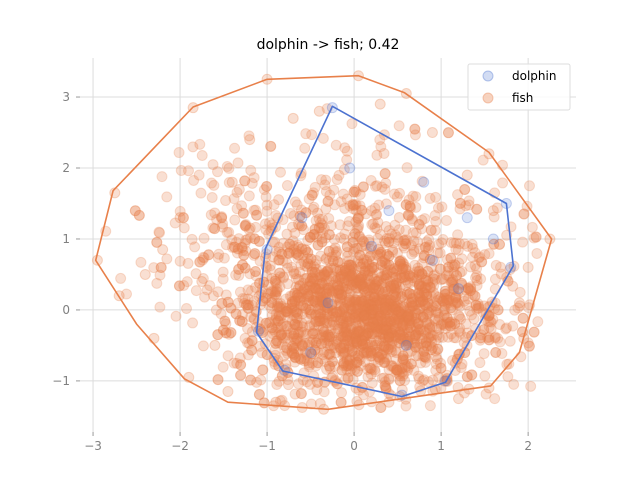  Describe the element at coordinates (66, 310) in the screenshot. I see `y-tick-label: 0` at that location.